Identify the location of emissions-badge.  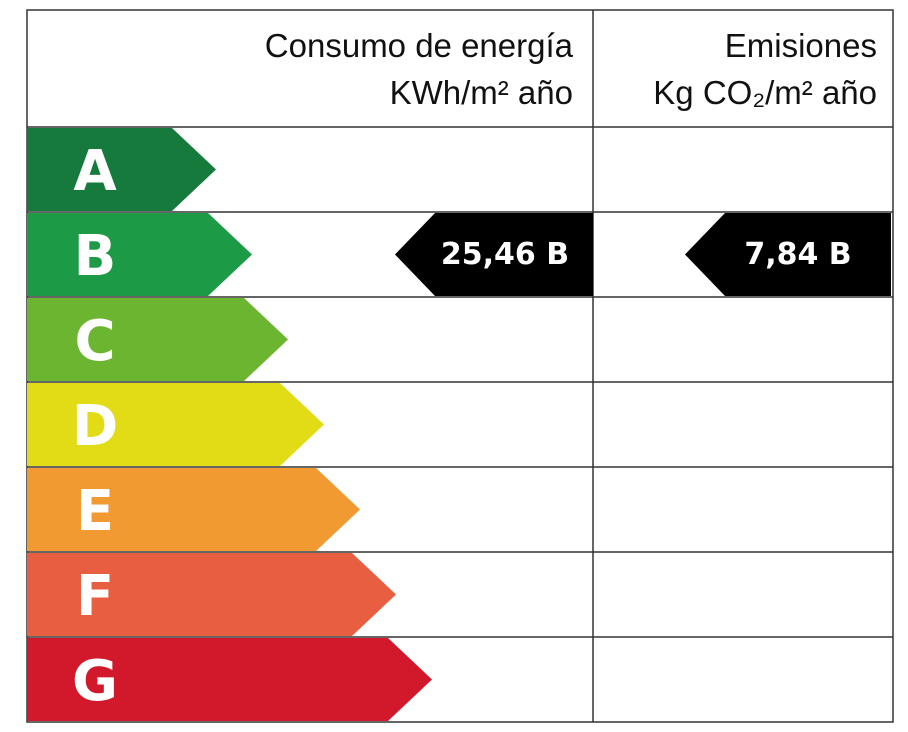
(788, 254).